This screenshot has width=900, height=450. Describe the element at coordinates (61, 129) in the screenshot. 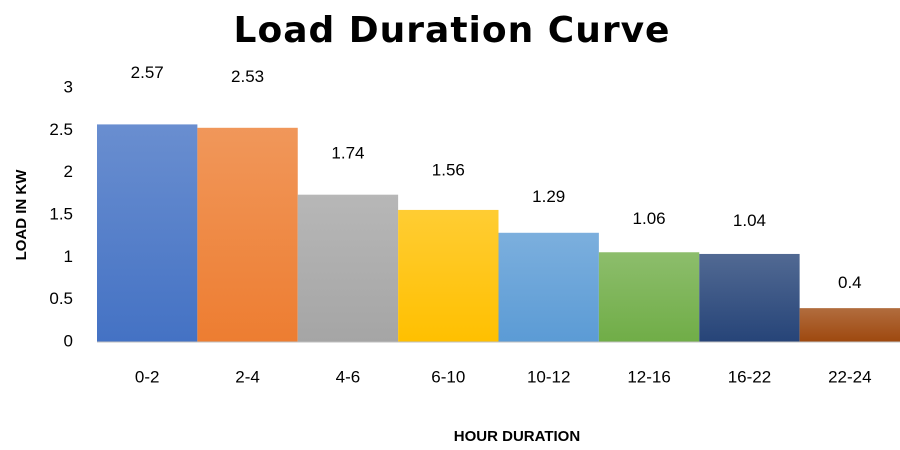

I see `y-tick-label: 2.5` at that location.